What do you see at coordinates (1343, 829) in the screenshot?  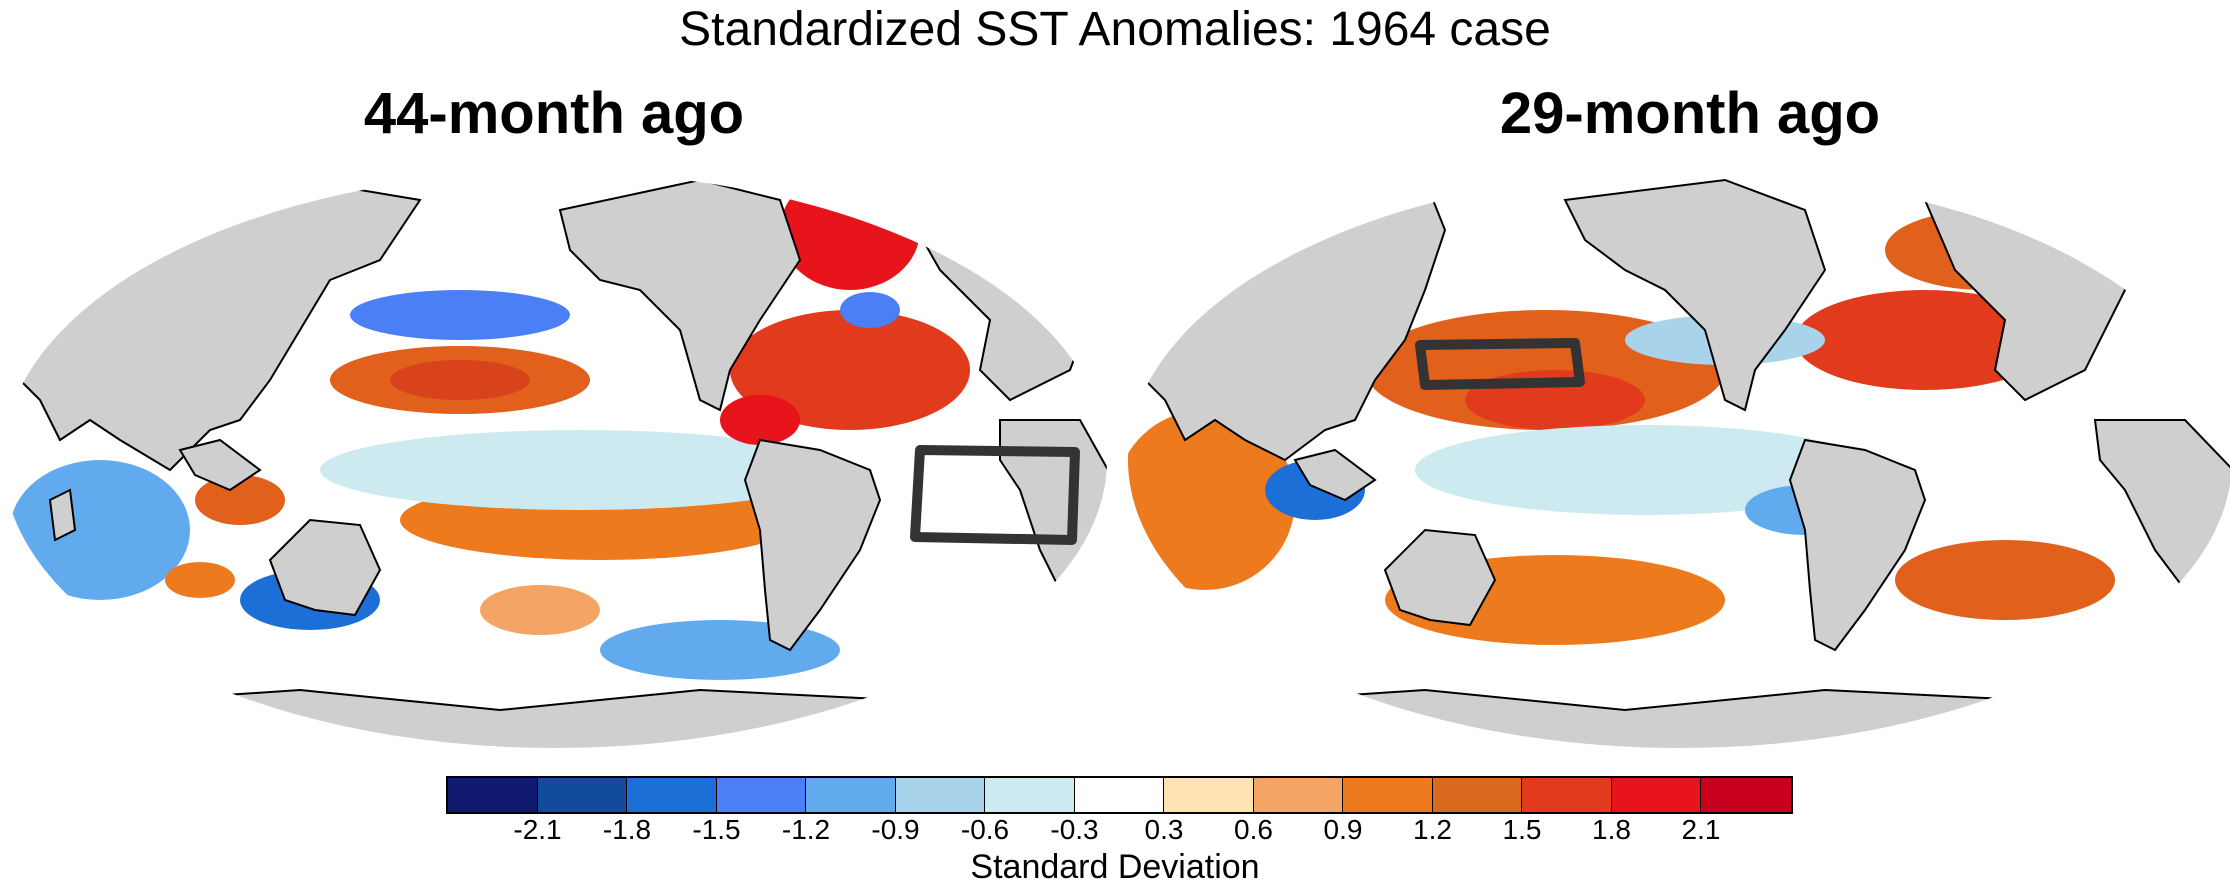 I see `colorbar-tick-label: 0.9` at bounding box center [1343, 829].